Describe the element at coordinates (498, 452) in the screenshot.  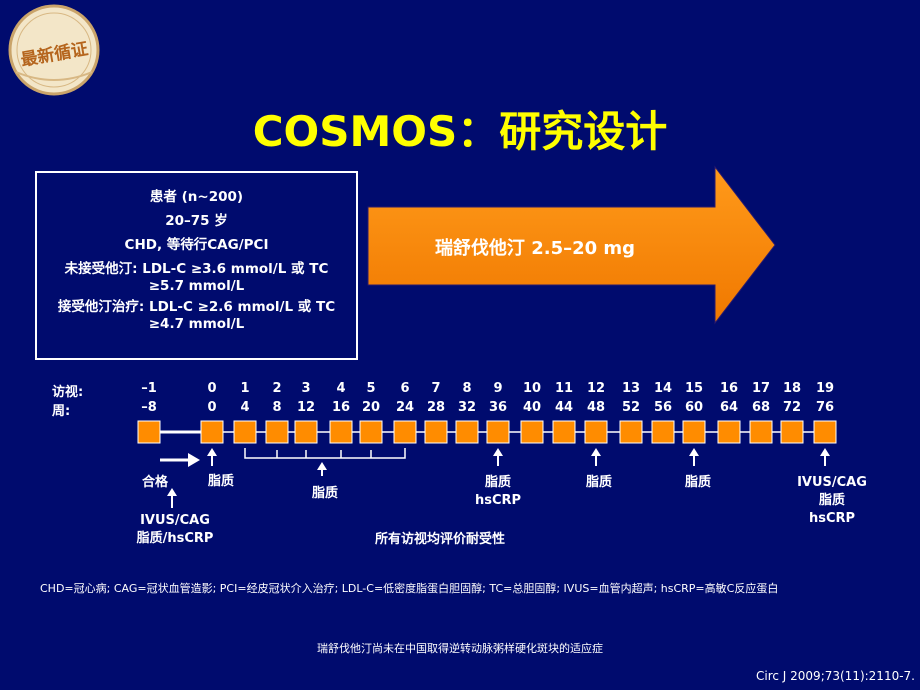
I see `arrow-up-v9-icon` at that location.